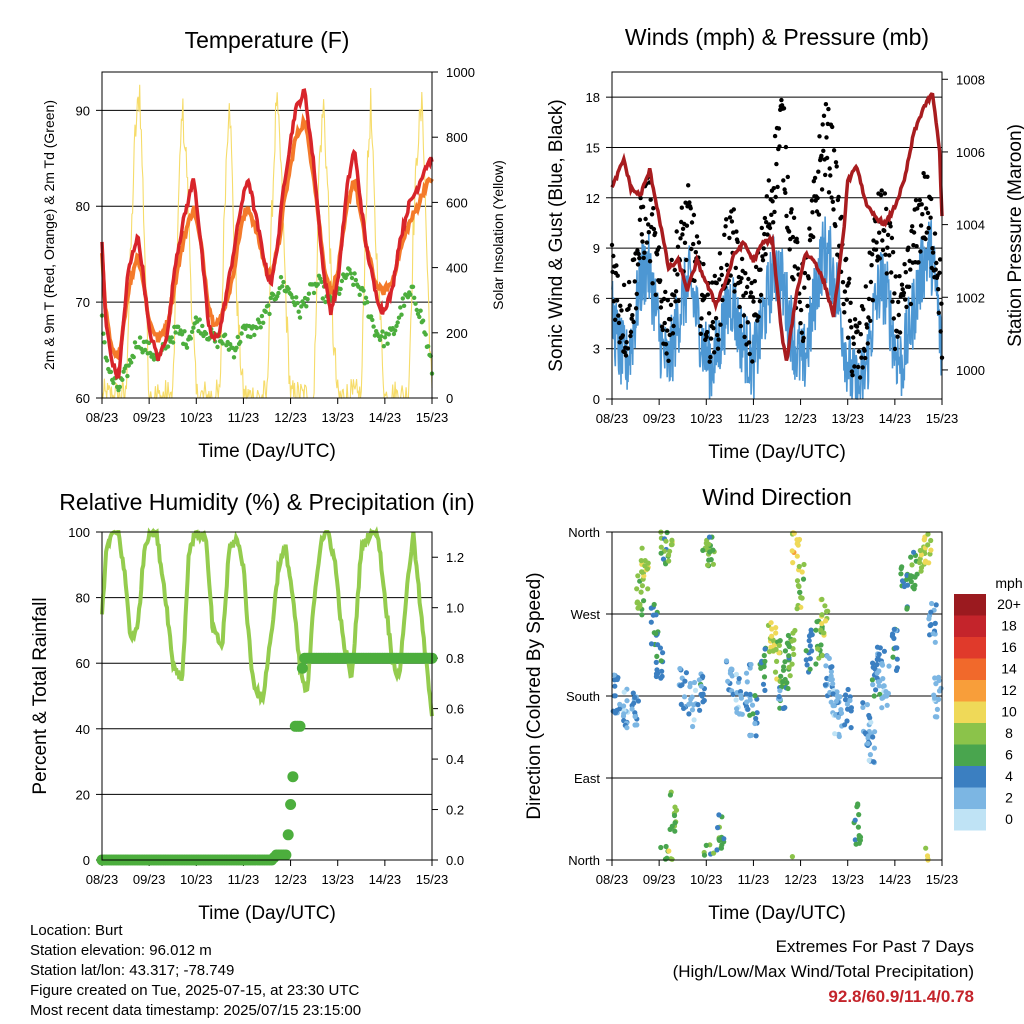 The height and width of the screenshot is (1024, 1024). What do you see at coordinates (83, 663) in the screenshot?
I see `humidity-ytick-label: 60` at bounding box center [83, 663].